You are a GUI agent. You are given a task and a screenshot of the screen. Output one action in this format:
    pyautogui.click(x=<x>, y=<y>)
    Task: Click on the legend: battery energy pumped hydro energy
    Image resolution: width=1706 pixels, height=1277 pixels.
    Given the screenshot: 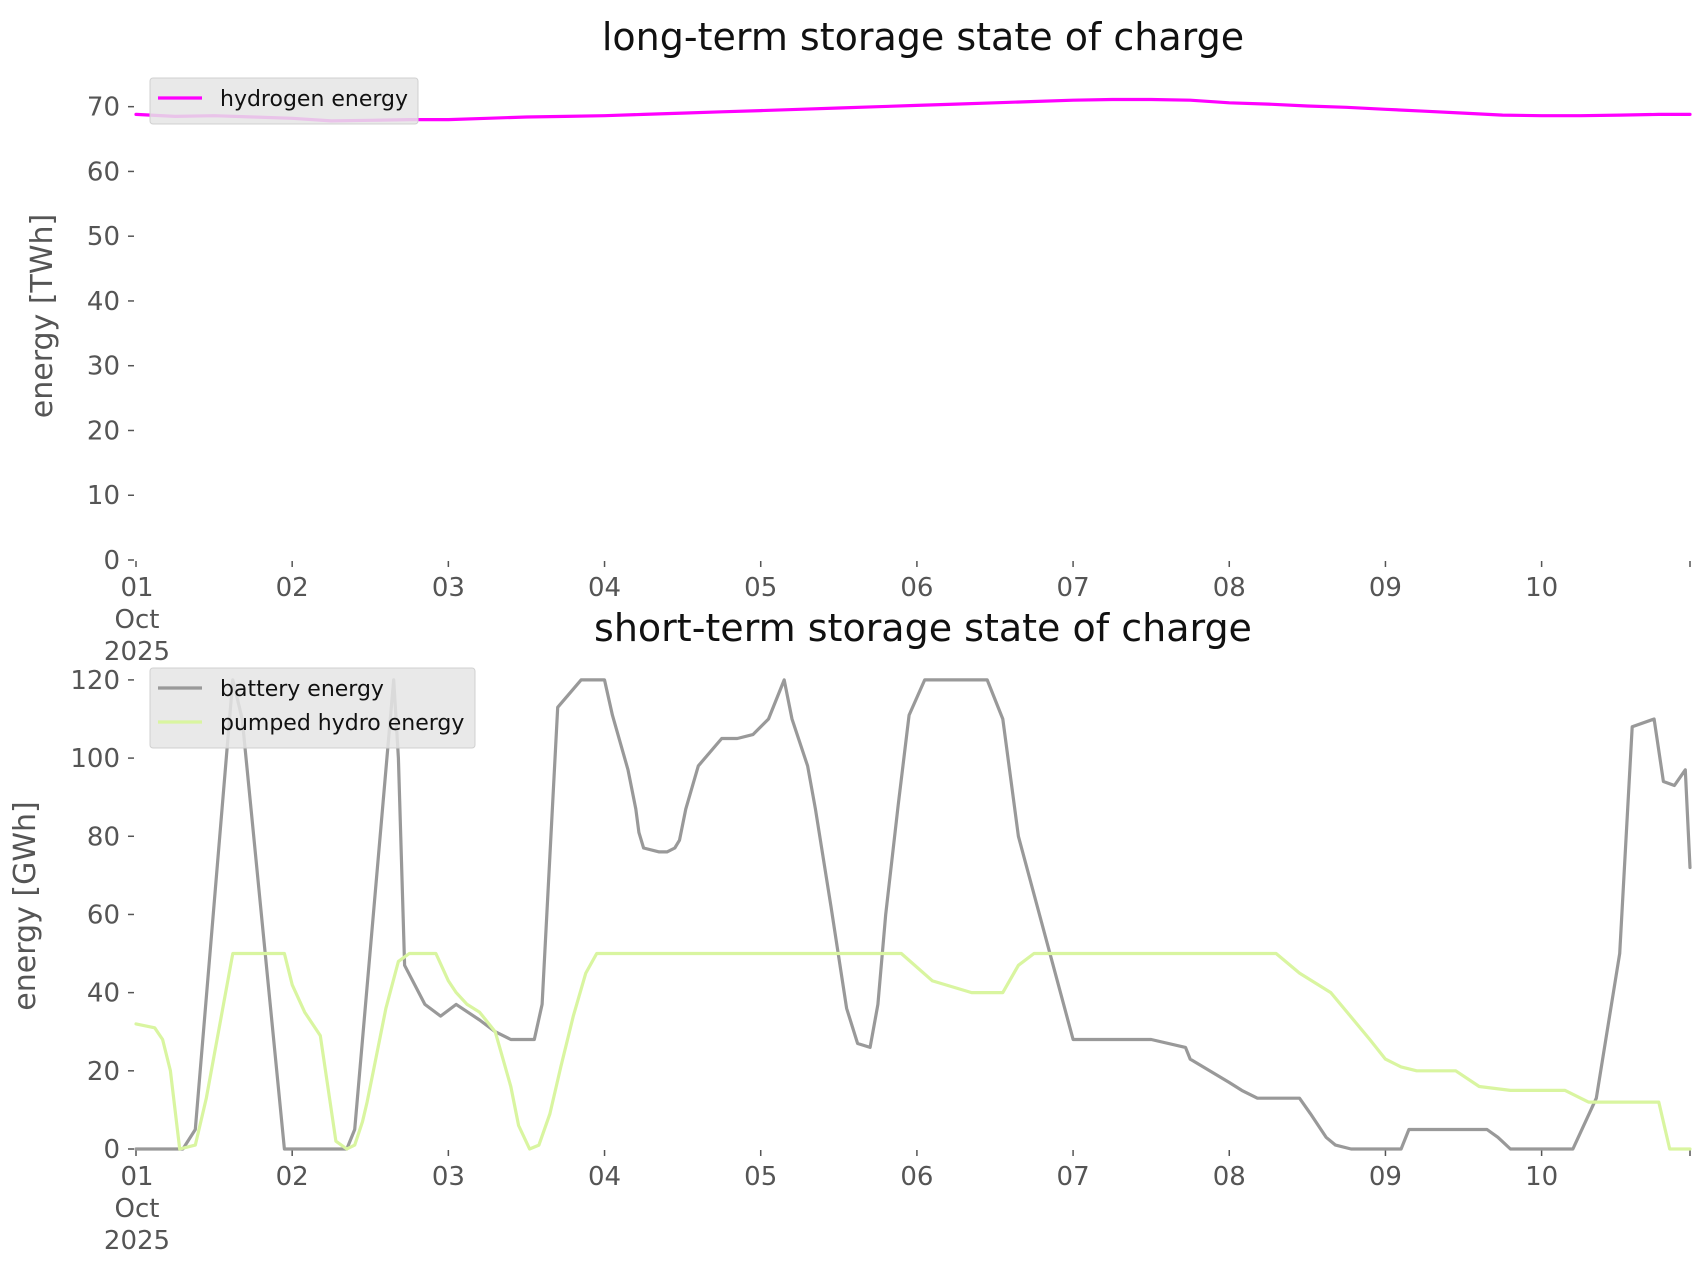 What is the action you would take?
    pyautogui.click(x=312, y=708)
    